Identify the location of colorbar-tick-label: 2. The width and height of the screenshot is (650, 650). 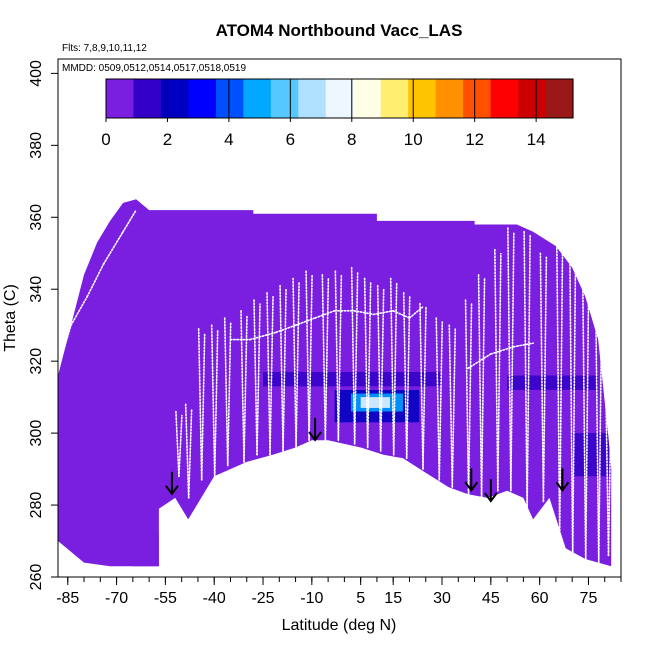
(167, 139).